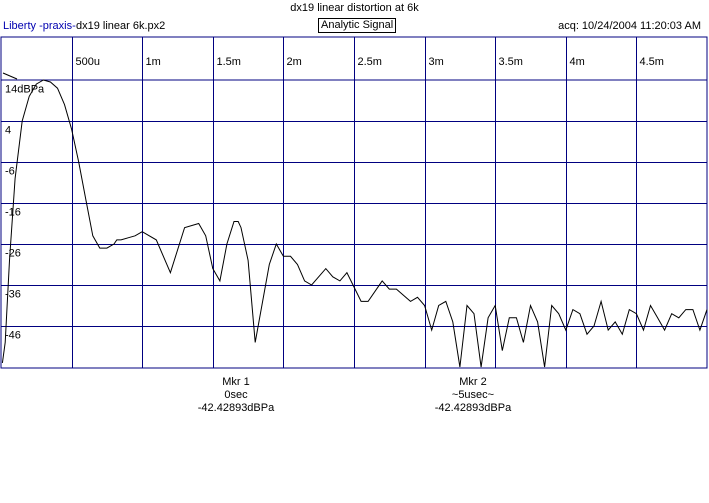 Image resolution: width=709 pixels, height=503 pixels. Describe the element at coordinates (13, 295) in the screenshot. I see `y-tick-label: -36` at that location.